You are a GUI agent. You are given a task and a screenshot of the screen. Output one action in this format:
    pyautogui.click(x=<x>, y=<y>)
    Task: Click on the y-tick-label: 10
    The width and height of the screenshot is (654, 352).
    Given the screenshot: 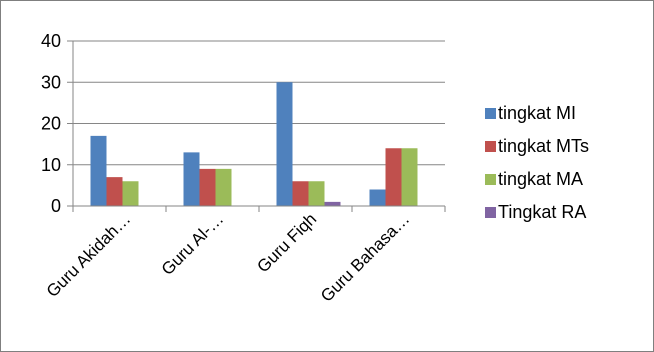 What is the action you would take?
    pyautogui.click(x=51, y=165)
    